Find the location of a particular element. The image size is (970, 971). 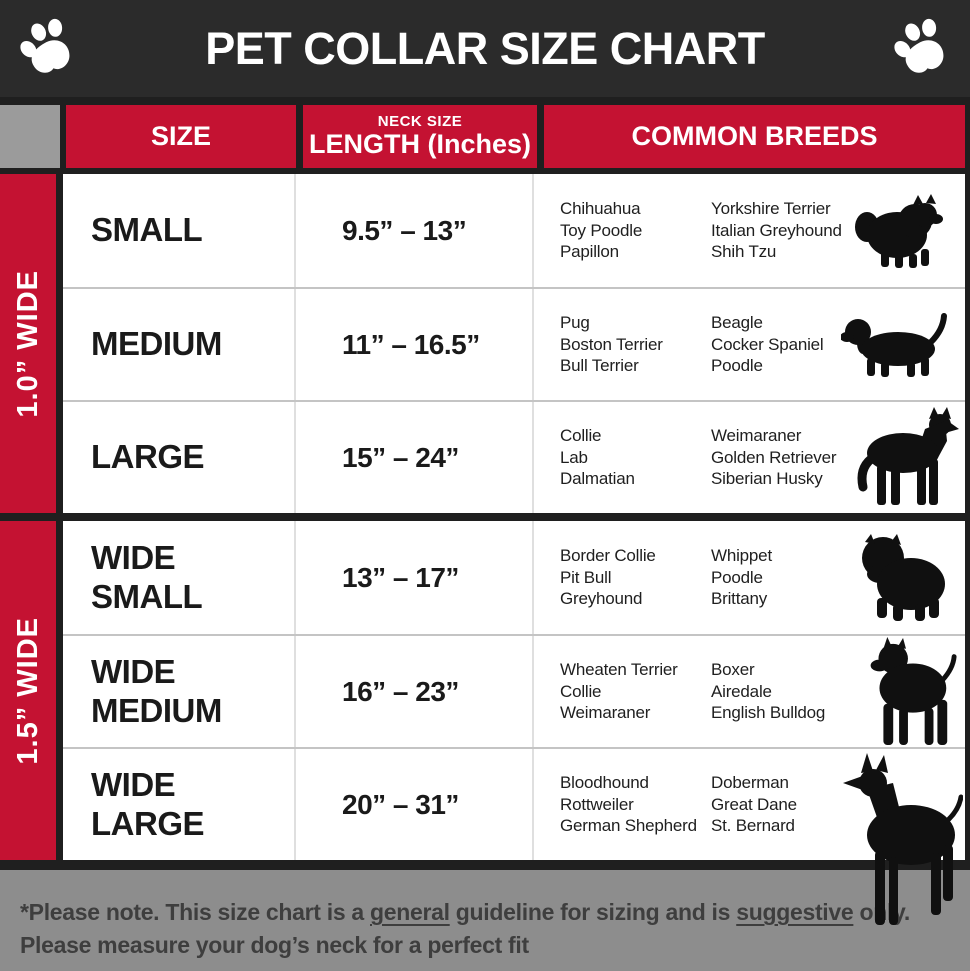

group-label-band: 1.0” WIDE is located at coordinates (28, 343).